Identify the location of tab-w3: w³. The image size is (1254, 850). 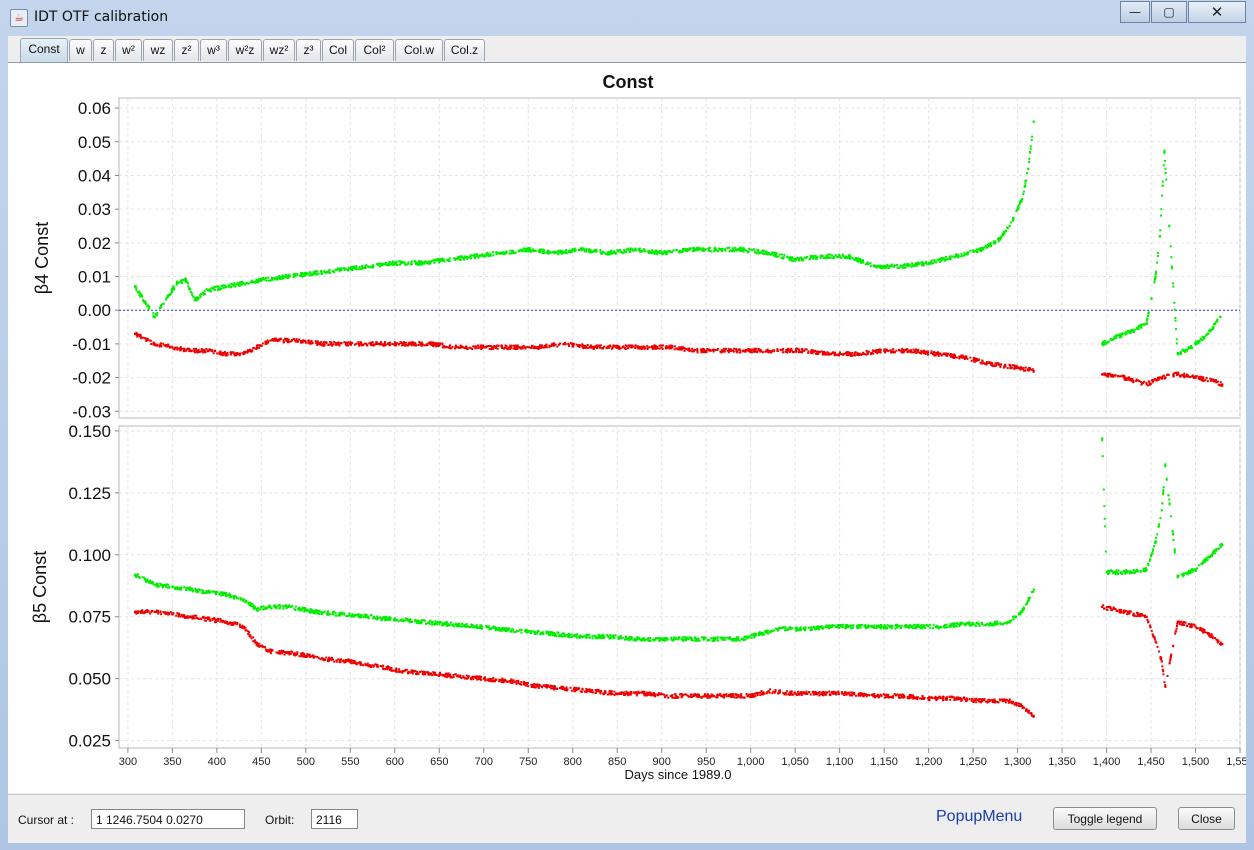
(213, 50).